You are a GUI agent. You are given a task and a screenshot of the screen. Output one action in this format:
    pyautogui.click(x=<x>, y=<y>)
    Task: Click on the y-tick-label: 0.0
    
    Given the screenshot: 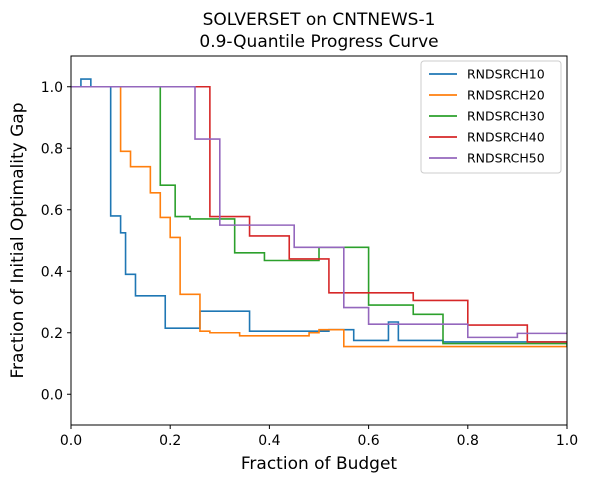 What is the action you would take?
    pyautogui.click(x=52, y=395)
    